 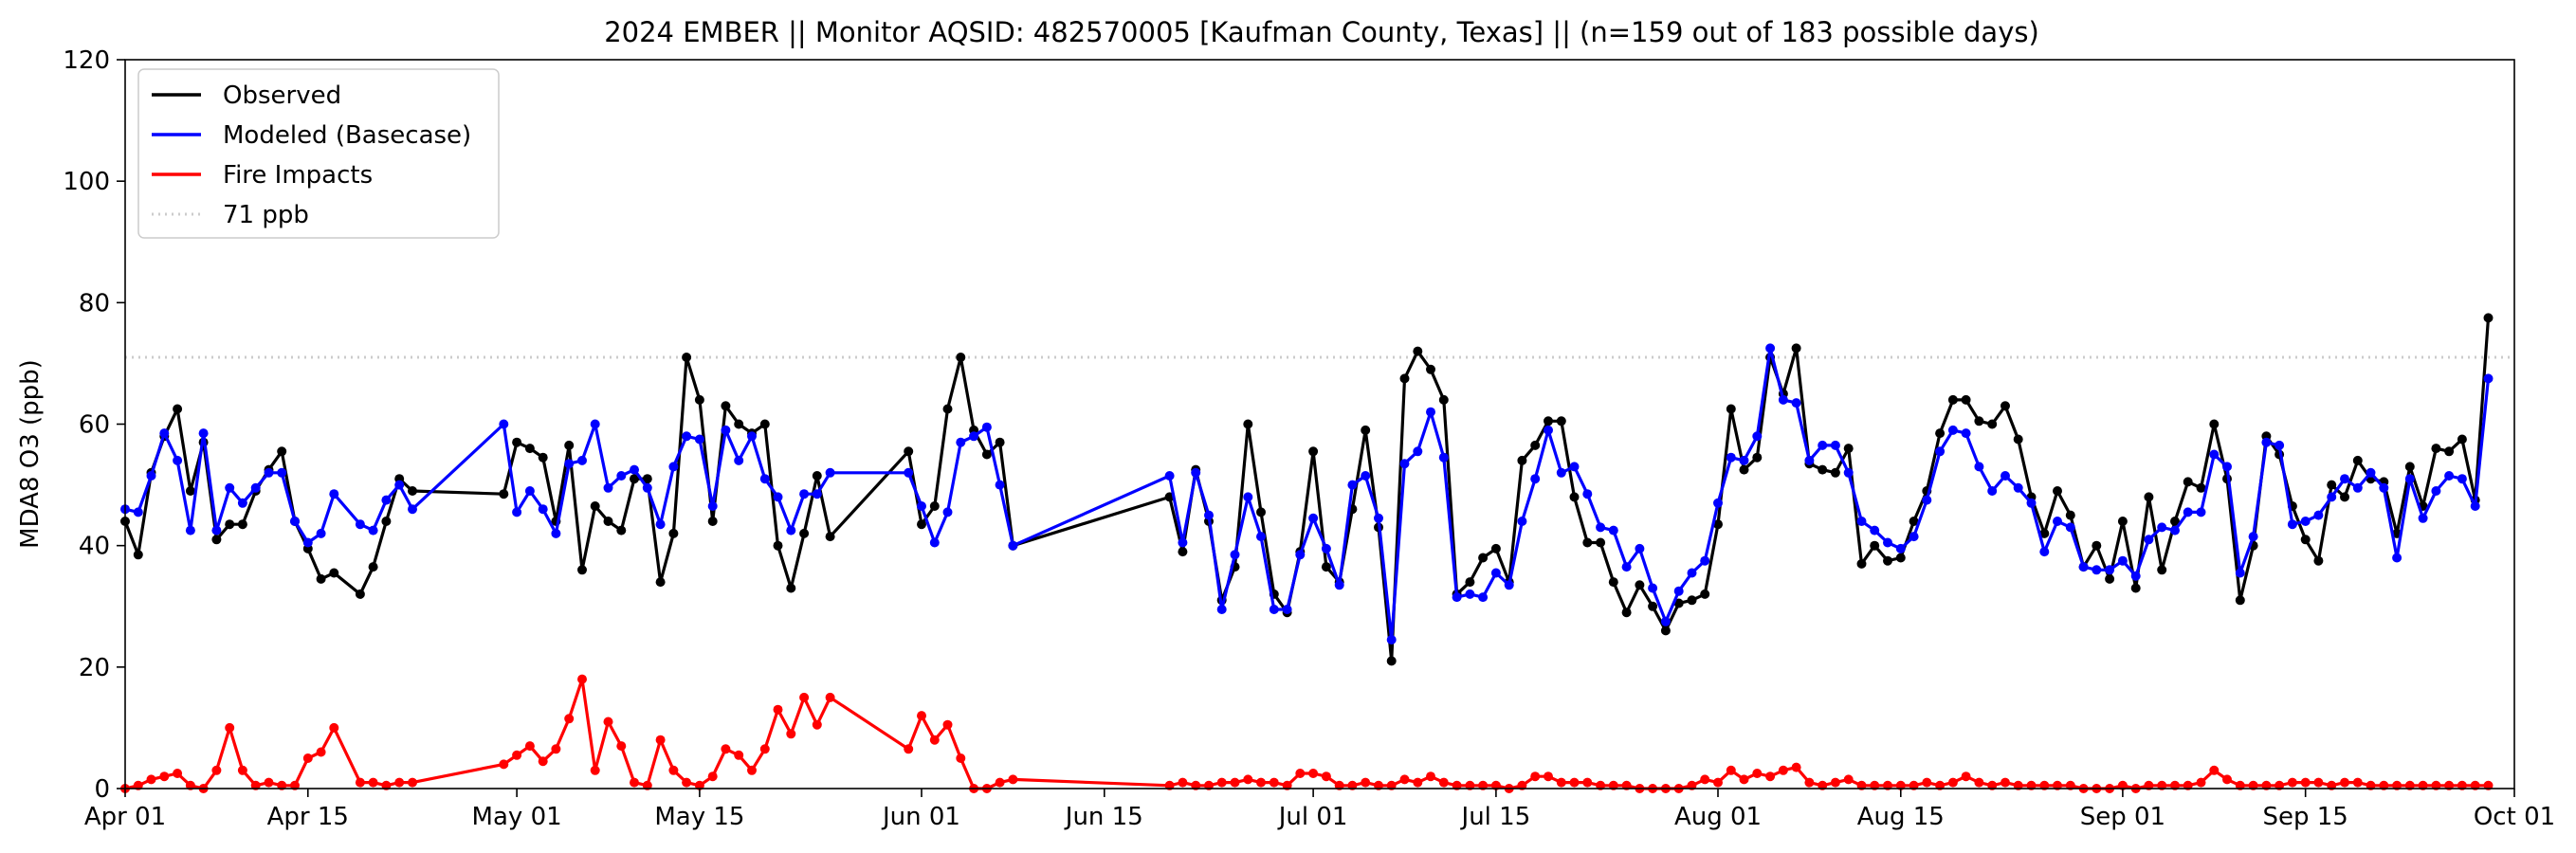 I want to click on series-line-fire-impacts, so click(x=1306, y=733).